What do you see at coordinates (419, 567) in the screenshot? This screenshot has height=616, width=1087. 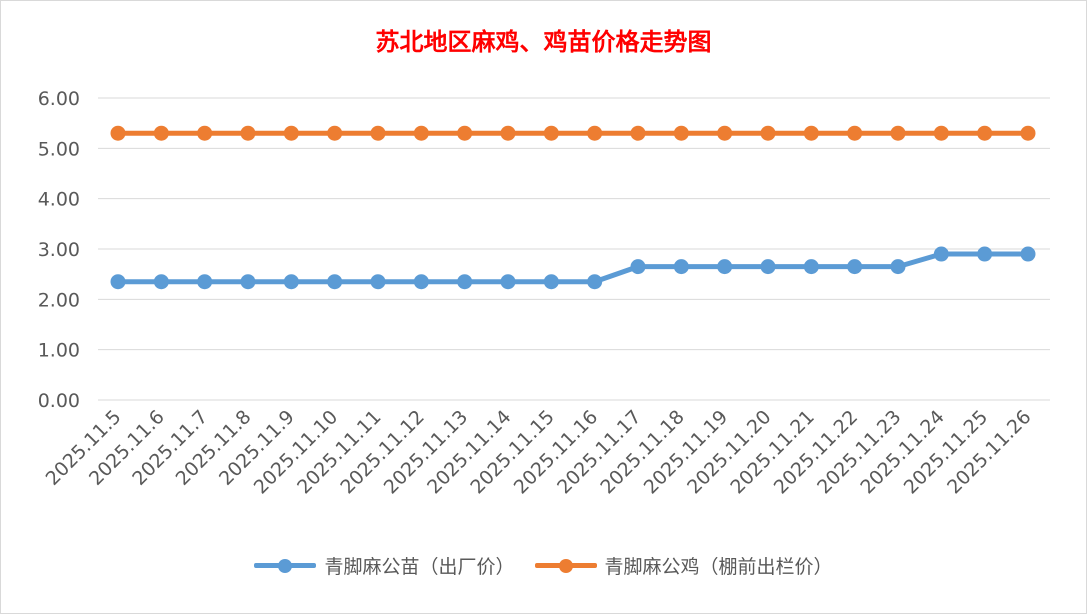 I see `legend-label-seedling: 青脚麻公苗（出厂价）` at bounding box center [419, 567].